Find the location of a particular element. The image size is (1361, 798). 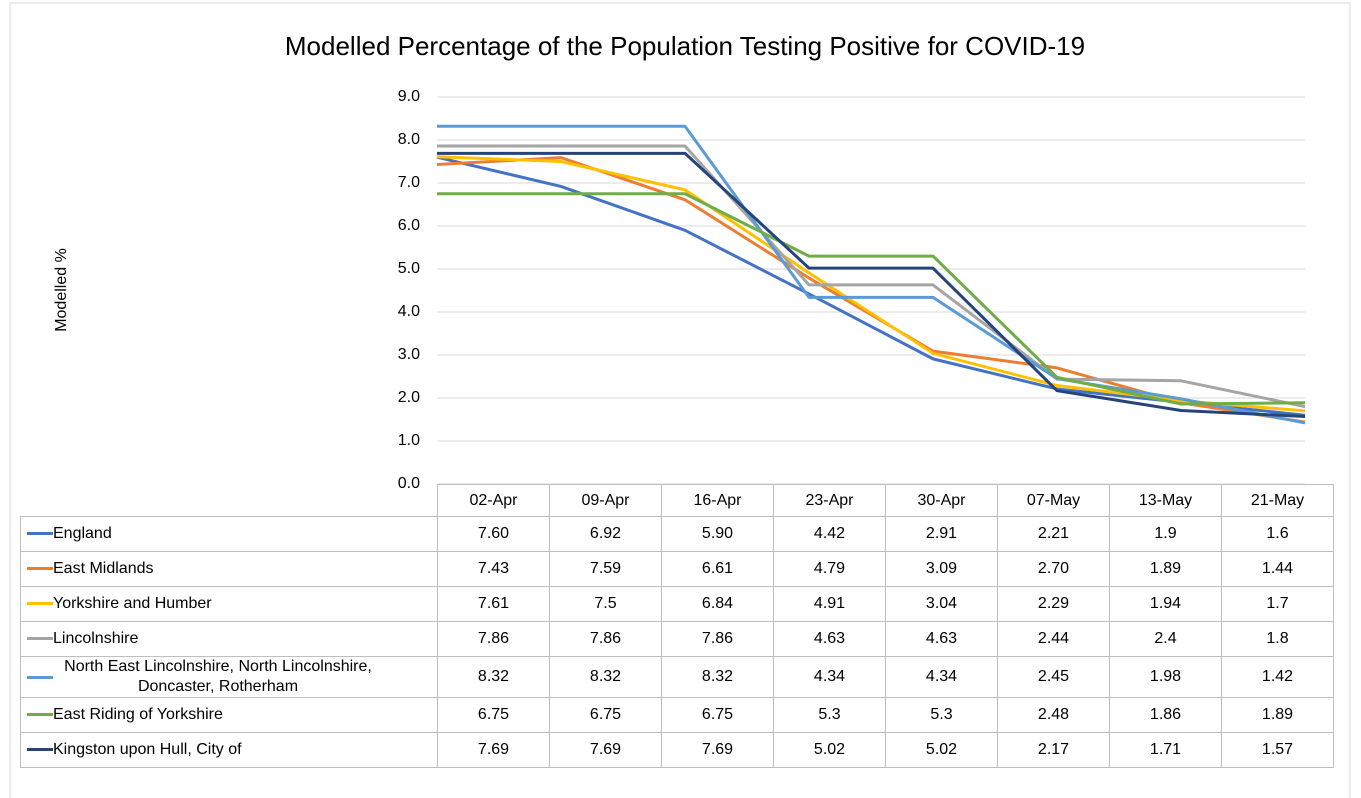

table-row: England 7.60 6.92 5.90 4.42 2.91 2.21 1.9 1.6 is located at coordinates (677, 534).